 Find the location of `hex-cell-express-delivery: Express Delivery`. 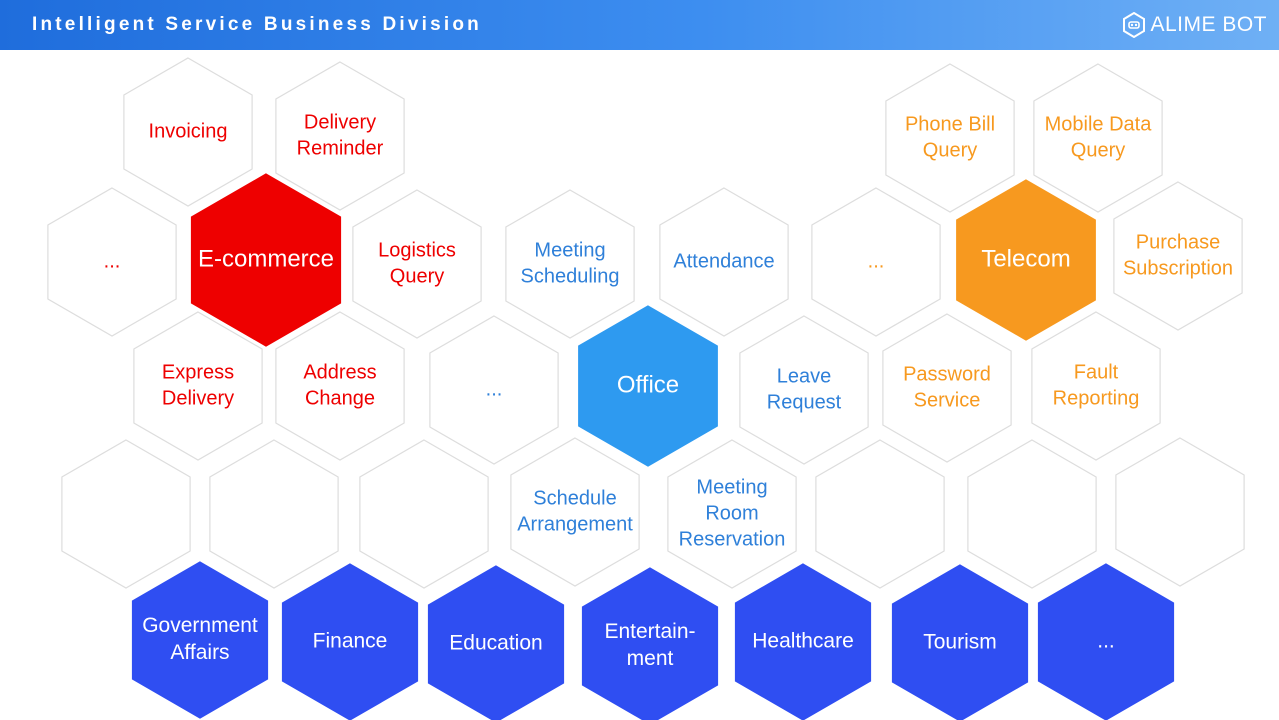

hex-cell-express-delivery: Express Delivery is located at coordinates (198, 386).